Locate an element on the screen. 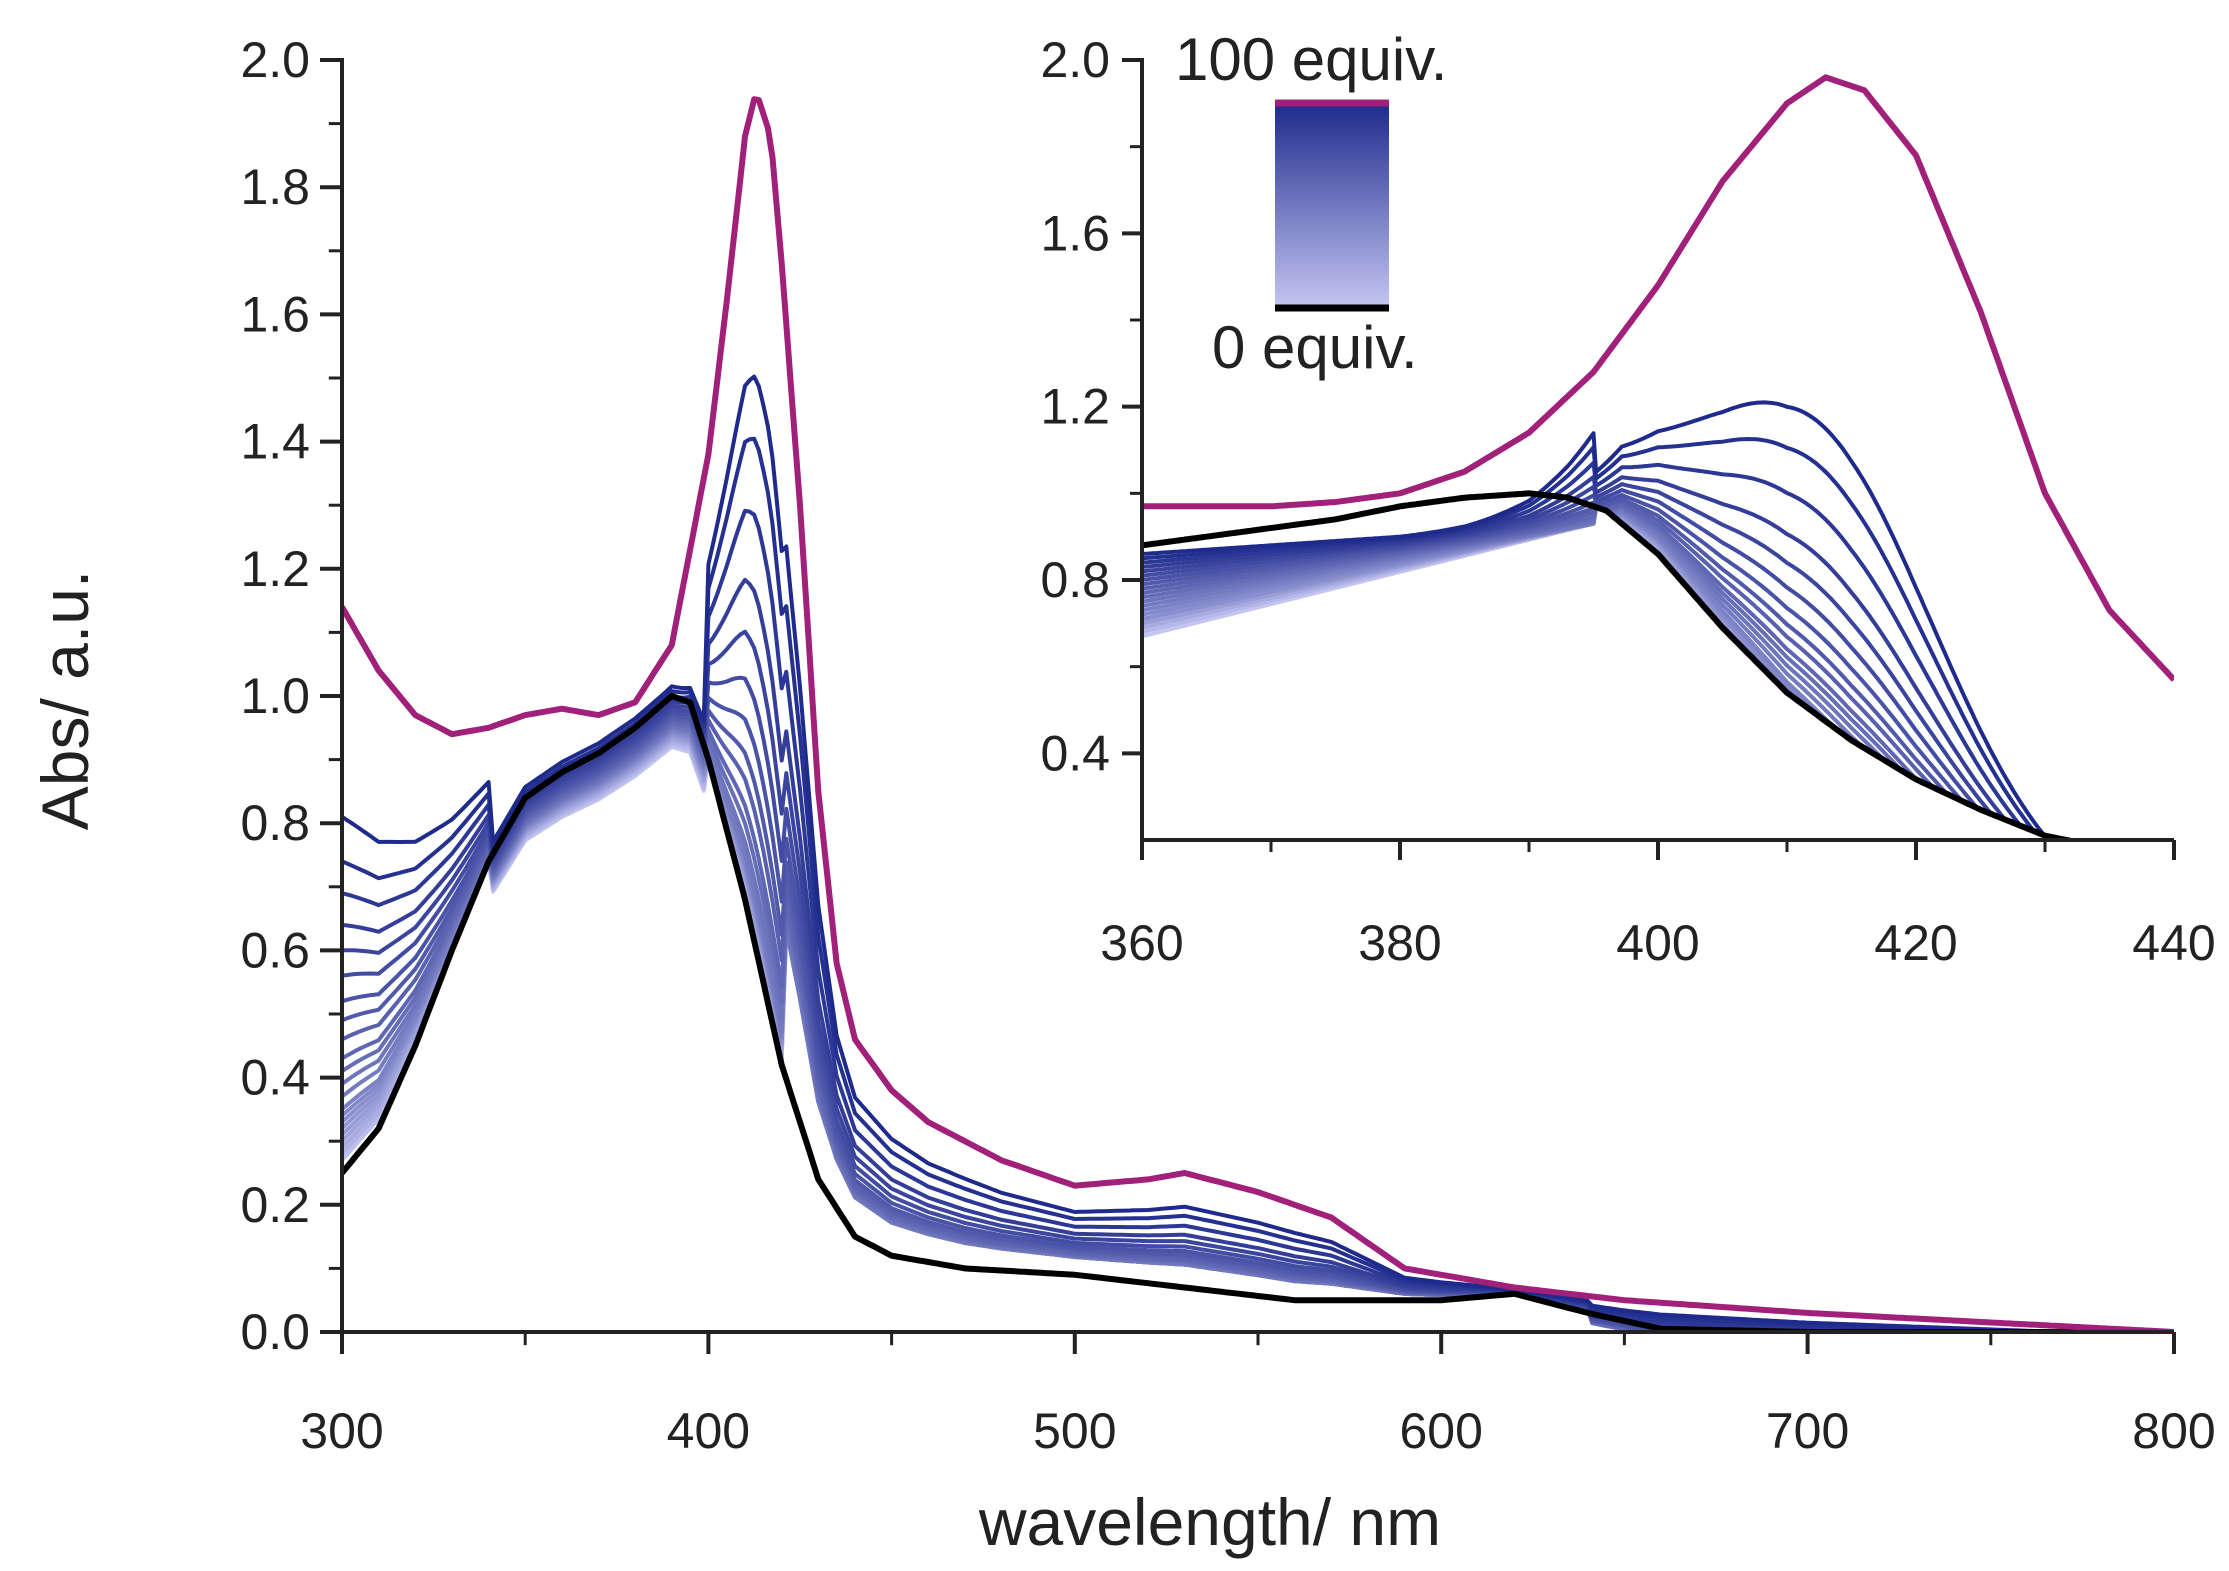  inset-y-tick-label: 0.4 is located at coordinates (1075, 753).